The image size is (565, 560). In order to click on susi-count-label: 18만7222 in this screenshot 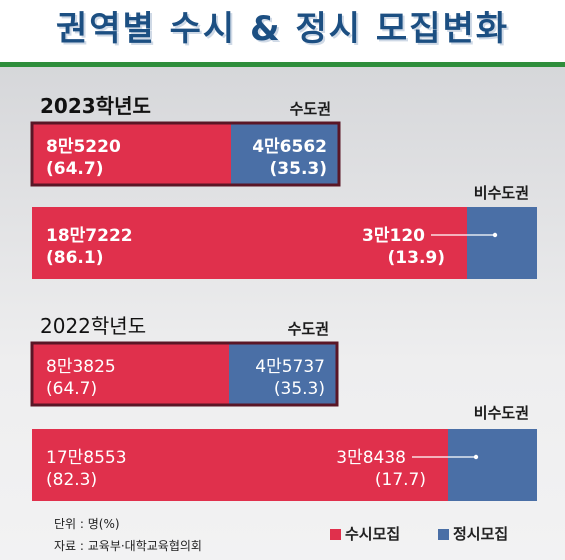, I will do `click(89, 236)`.